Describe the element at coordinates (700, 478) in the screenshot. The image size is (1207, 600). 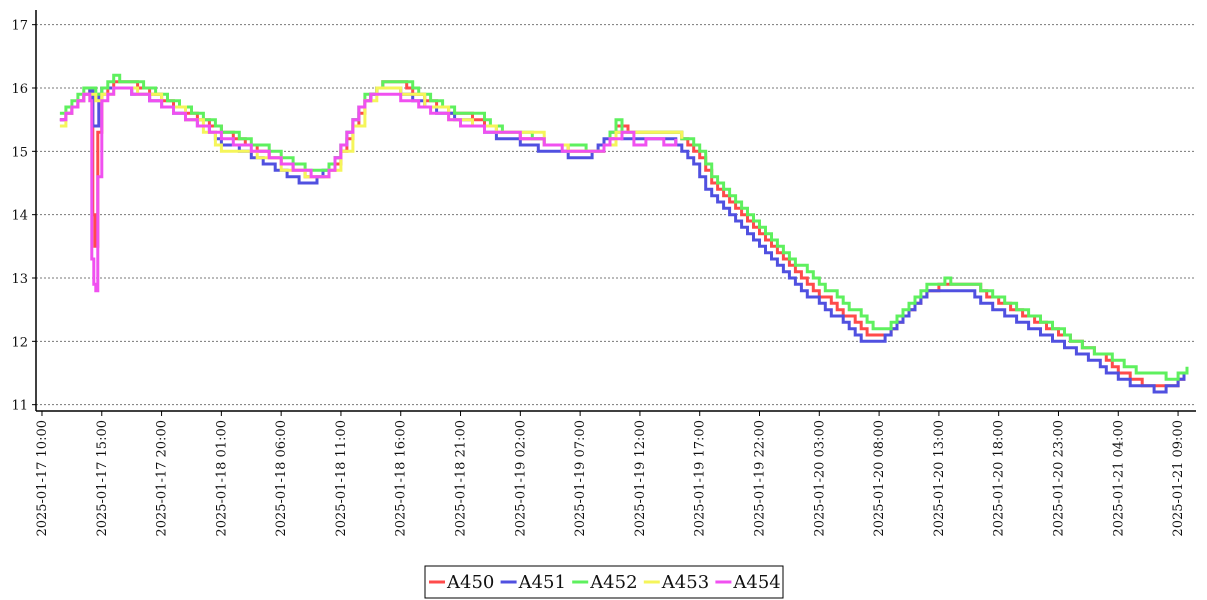
I see `x-tick-label: 2025-01-19 17:00` at that location.